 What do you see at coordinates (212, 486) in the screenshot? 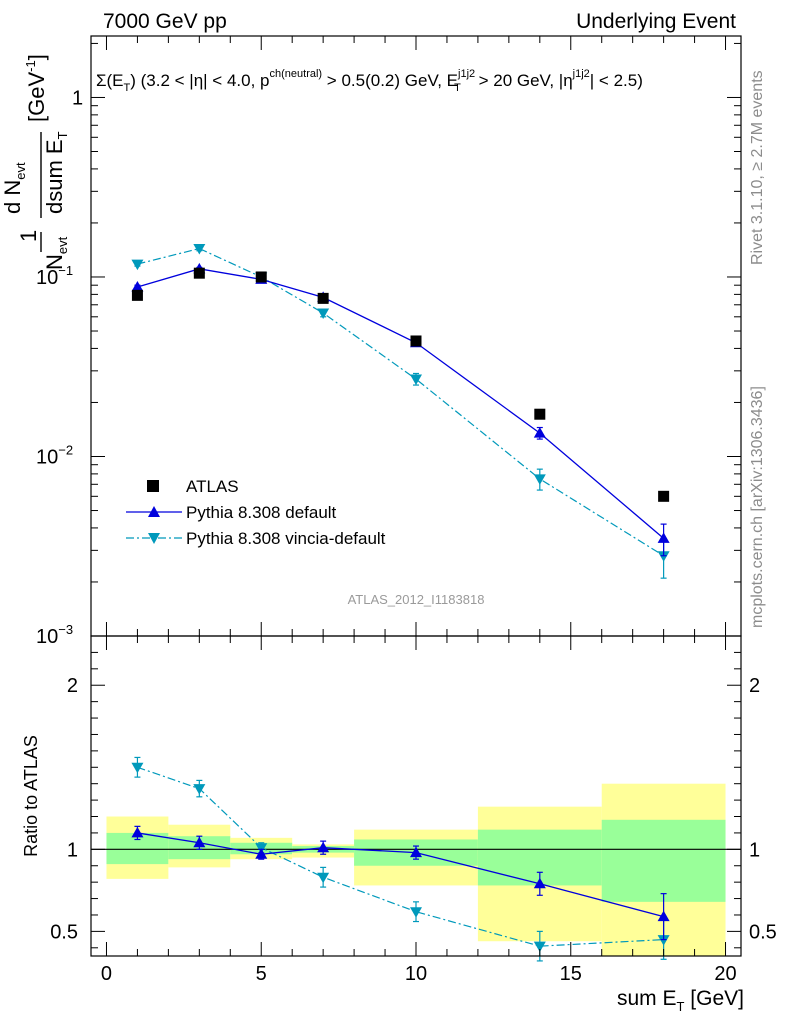
I see `legend-label-atlas: ATLAS` at bounding box center [212, 486].